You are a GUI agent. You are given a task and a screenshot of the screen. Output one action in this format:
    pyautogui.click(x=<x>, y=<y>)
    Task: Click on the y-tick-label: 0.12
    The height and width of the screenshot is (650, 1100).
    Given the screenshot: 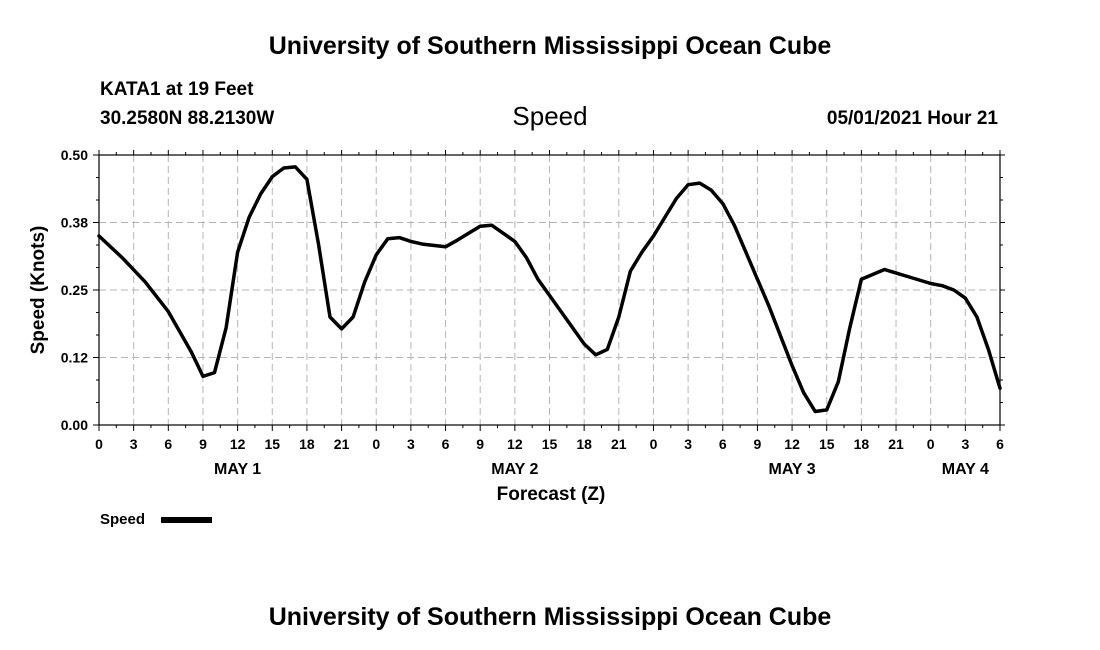 What is the action you would take?
    pyautogui.click(x=74, y=358)
    